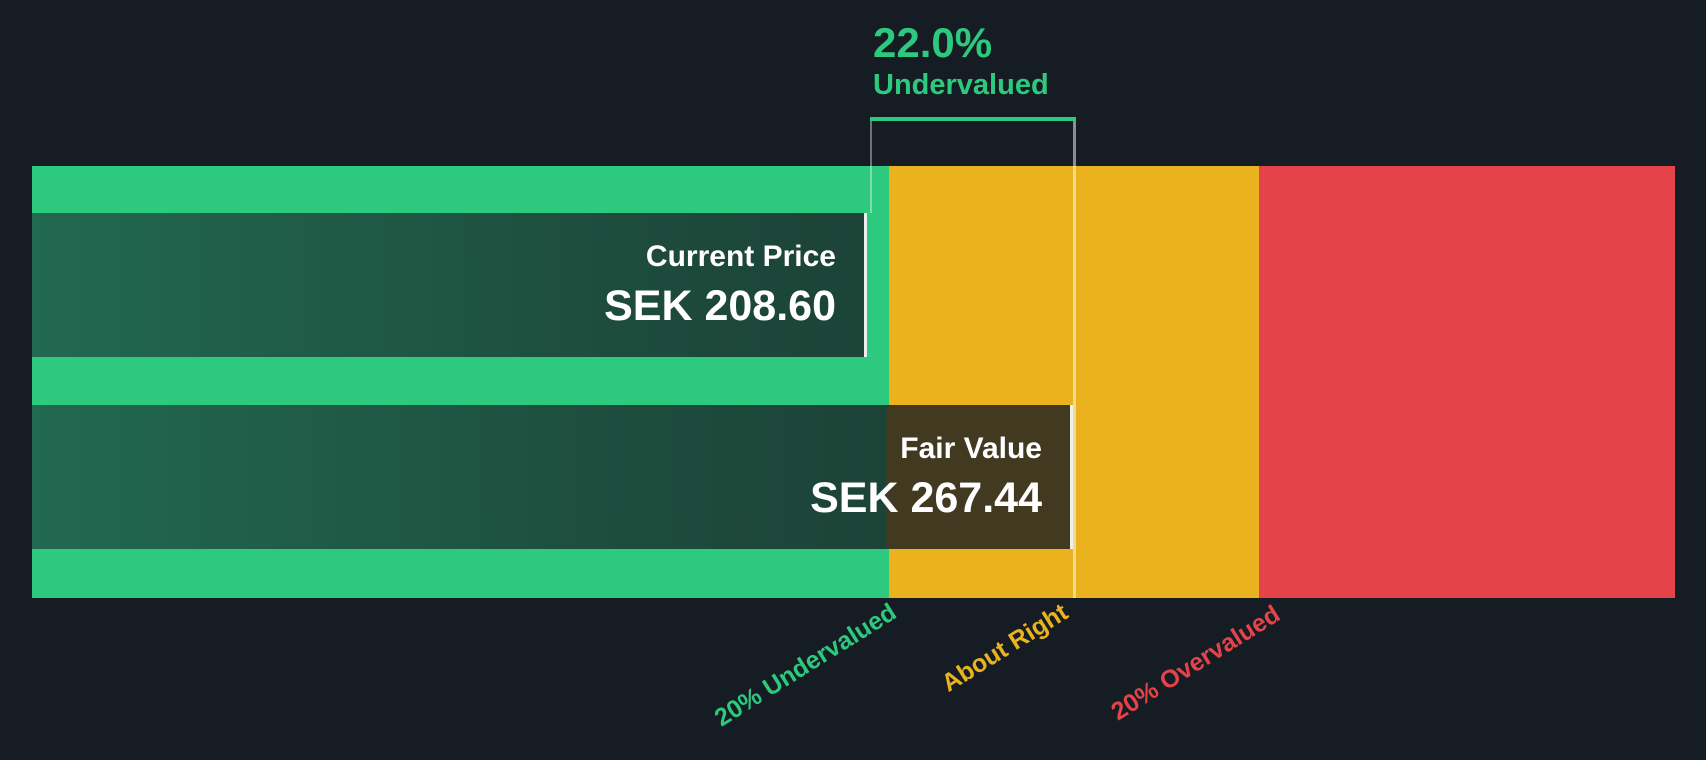  Describe the element at coordinates (961, 85) in the screenshot. I see `discount-status-label: Undervalued` at that location.